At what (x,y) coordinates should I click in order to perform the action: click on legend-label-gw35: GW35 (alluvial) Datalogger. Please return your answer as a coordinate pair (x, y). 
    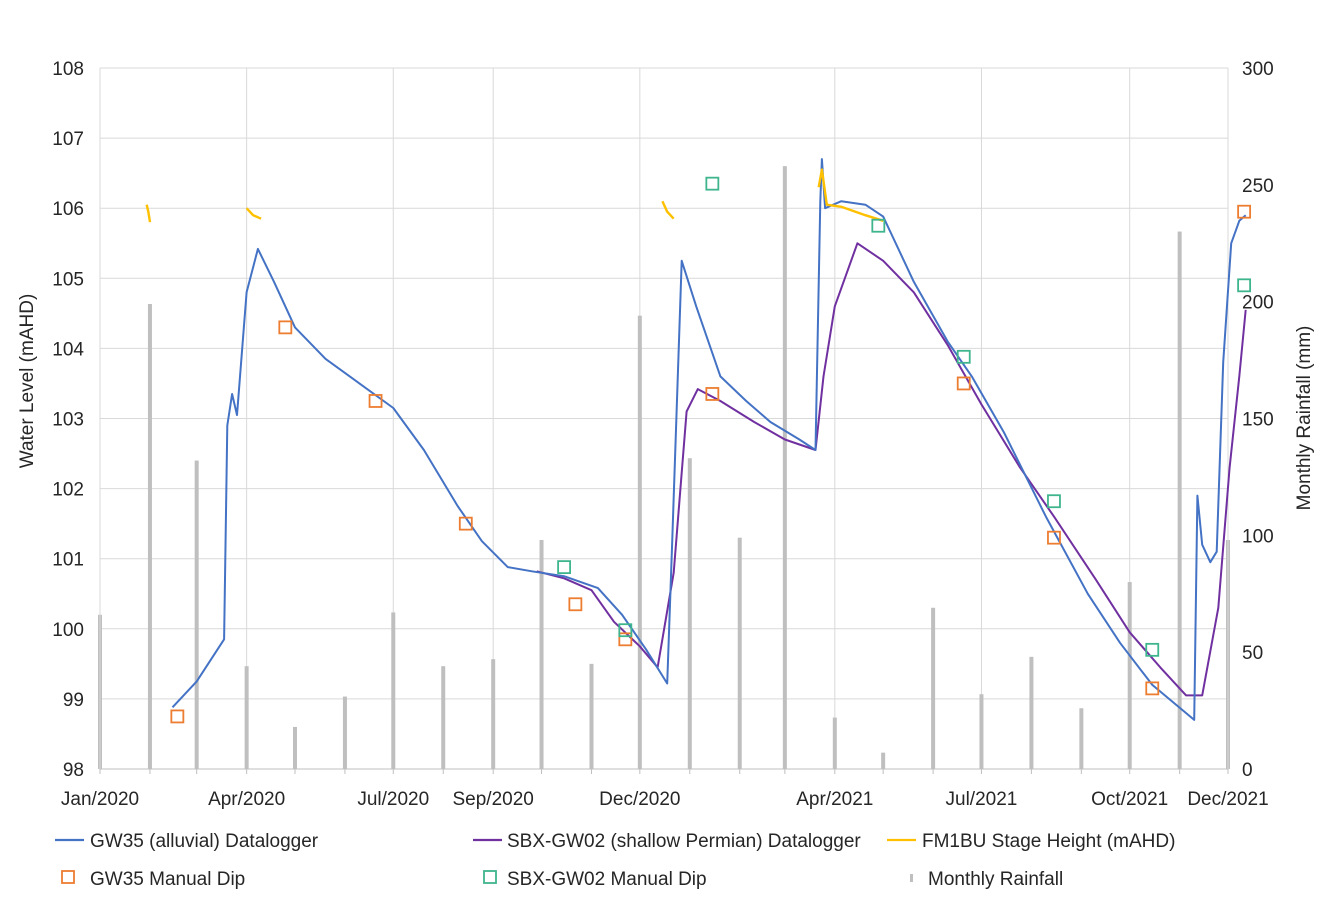
    Looking at the image, I should click on (204, 841).